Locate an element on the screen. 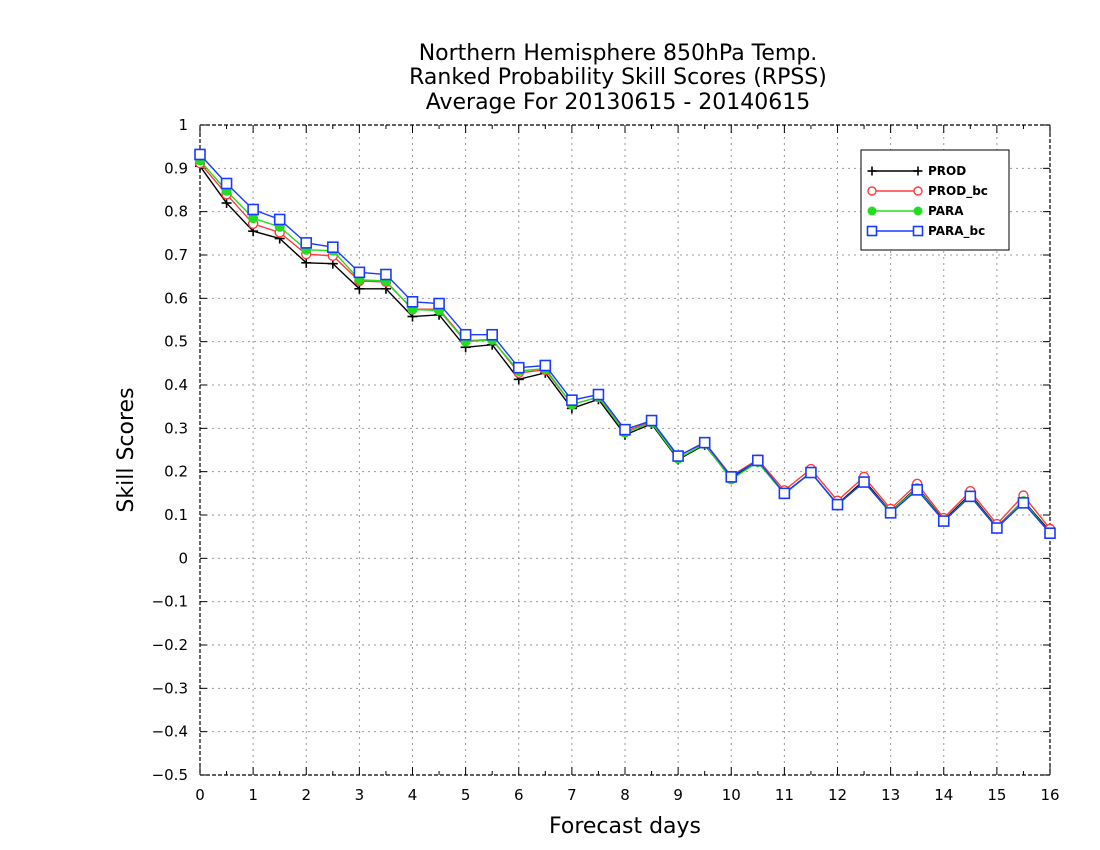 The width and height of the screenshot is (1100, 850). x-tick-label: 4 is located at coordinates (413, 795).